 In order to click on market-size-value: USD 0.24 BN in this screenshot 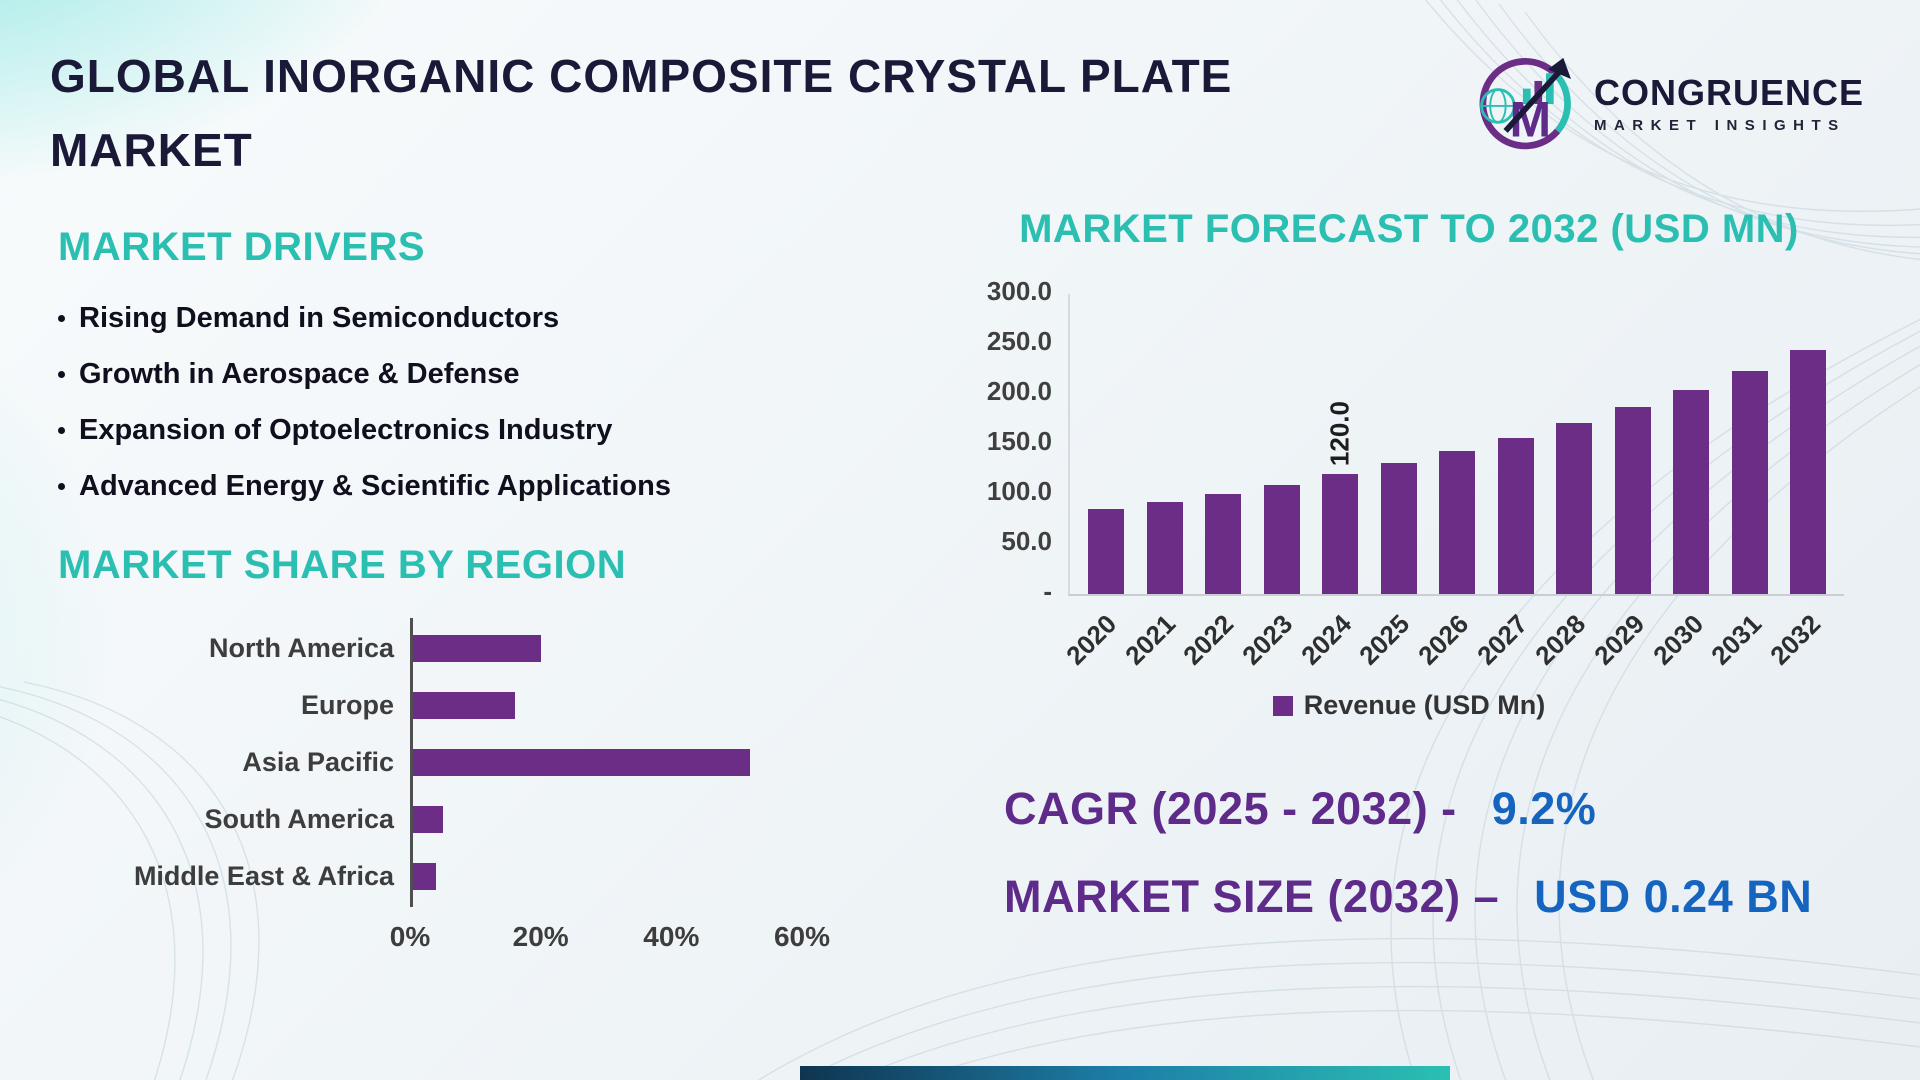, I will do `click(1673, 897)`.